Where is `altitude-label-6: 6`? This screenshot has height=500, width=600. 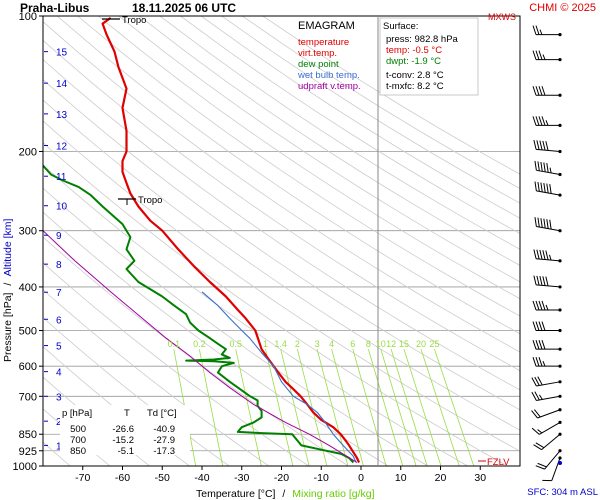 altitude-label-6: 6 is located at coordinates (59, 320).